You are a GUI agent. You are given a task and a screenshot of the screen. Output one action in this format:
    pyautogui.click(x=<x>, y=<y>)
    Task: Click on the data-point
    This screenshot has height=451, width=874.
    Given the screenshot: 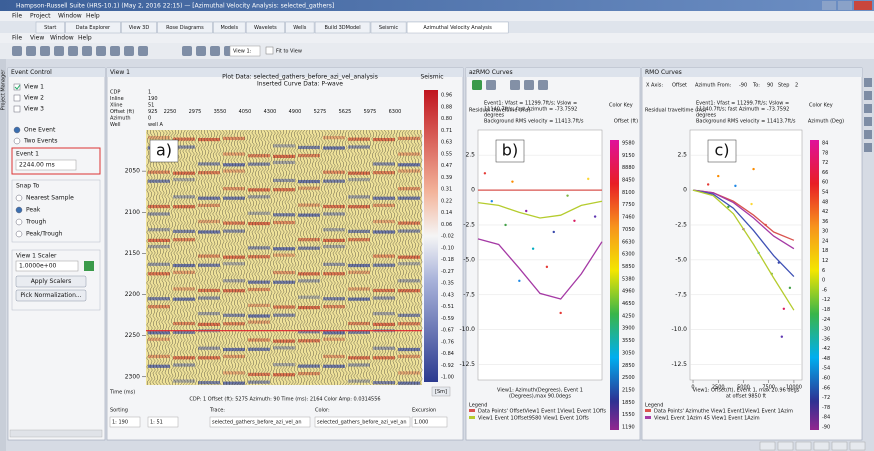 What is the action you would take?
    pyautogui.click(x=526, y=211)
    